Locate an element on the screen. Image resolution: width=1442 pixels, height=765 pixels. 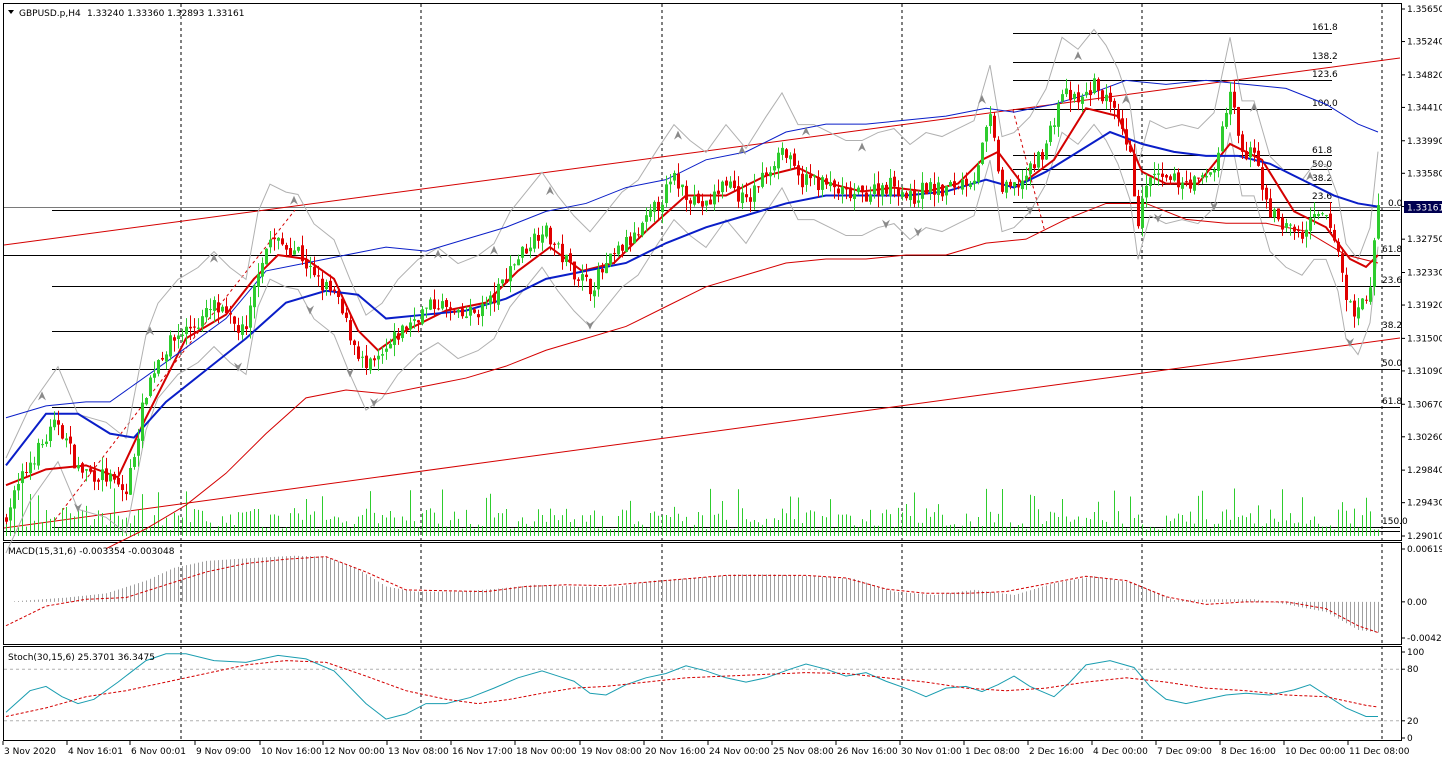
stoch-label: Stoch(30,15,6) 25.3701 36.3475 is located at coordinates (81, 658).